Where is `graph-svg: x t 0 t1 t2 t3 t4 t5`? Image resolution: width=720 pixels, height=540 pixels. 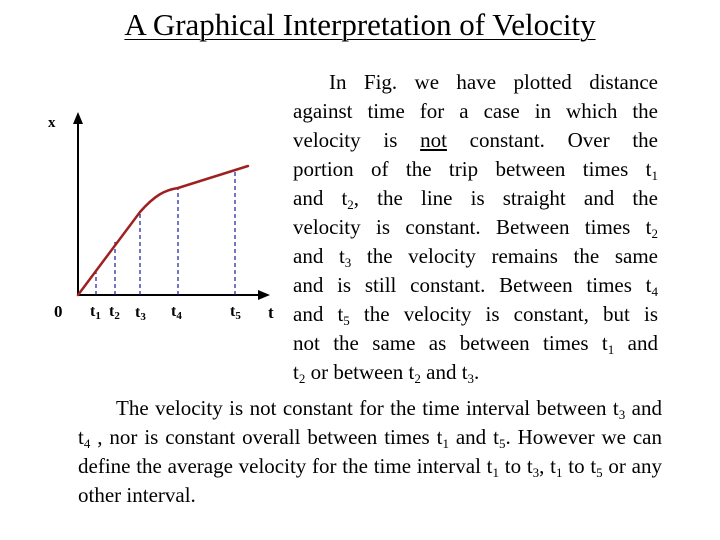
graph-svg: x t 0 t1 t2 t3 t4 t5 is located at coordinates (161, 217).